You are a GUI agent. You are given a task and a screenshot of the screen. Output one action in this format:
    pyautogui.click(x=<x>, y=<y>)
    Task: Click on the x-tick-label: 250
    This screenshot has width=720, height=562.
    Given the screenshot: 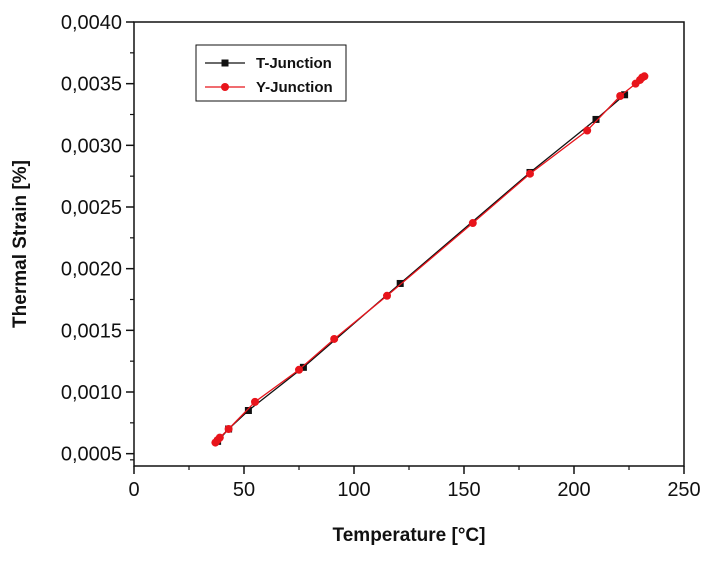 What is the action you would take?
    pyautogui.click(x=683, y=490)
    